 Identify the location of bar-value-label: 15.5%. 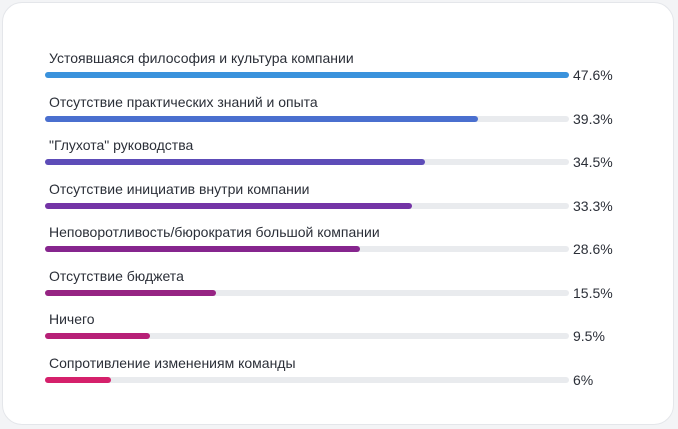
(593, 293).